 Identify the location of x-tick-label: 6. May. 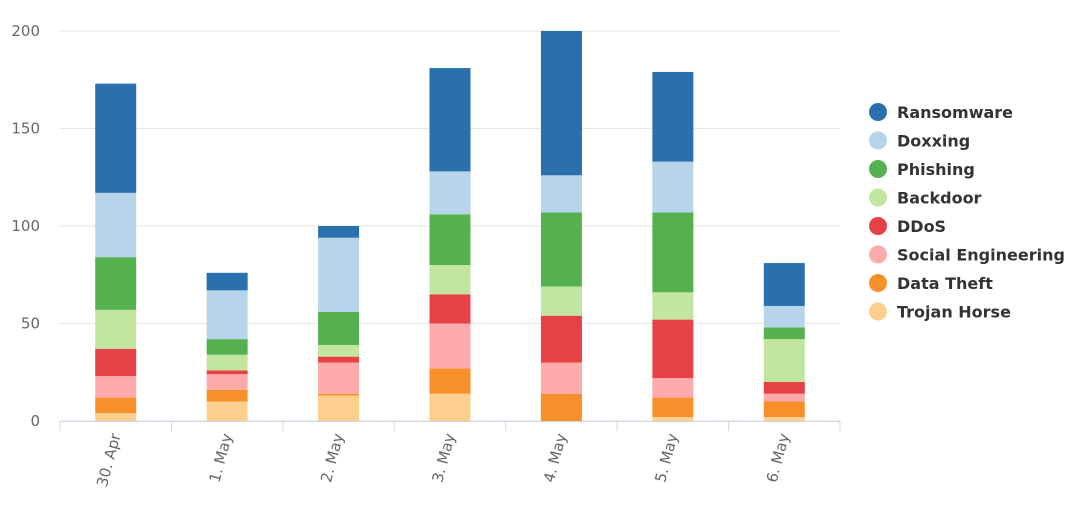
(778, 457).